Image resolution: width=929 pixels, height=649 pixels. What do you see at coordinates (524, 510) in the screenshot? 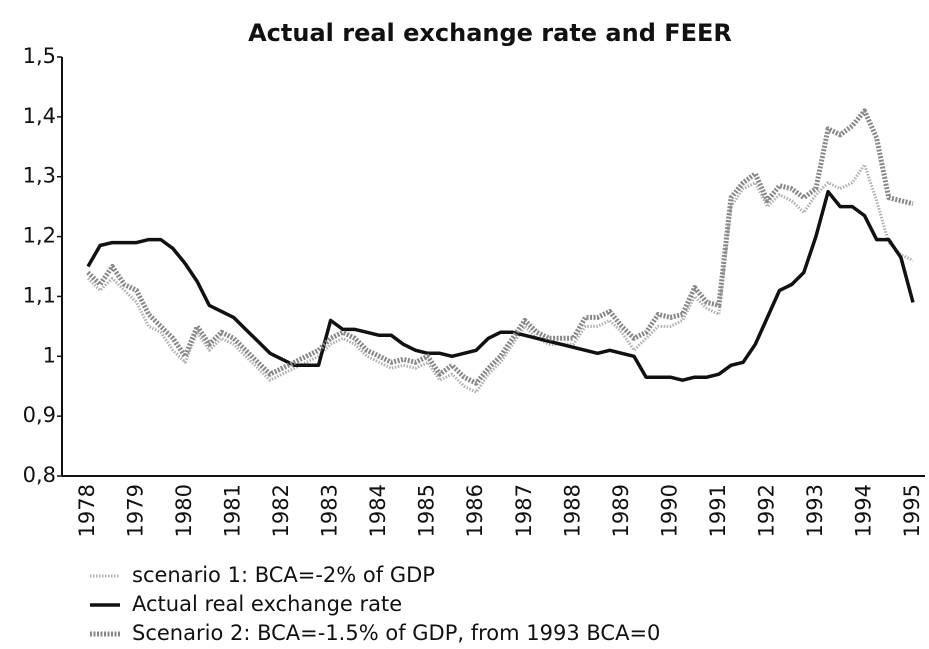
I see `x-tick-label: 1987` at bounding box center [524, 510].